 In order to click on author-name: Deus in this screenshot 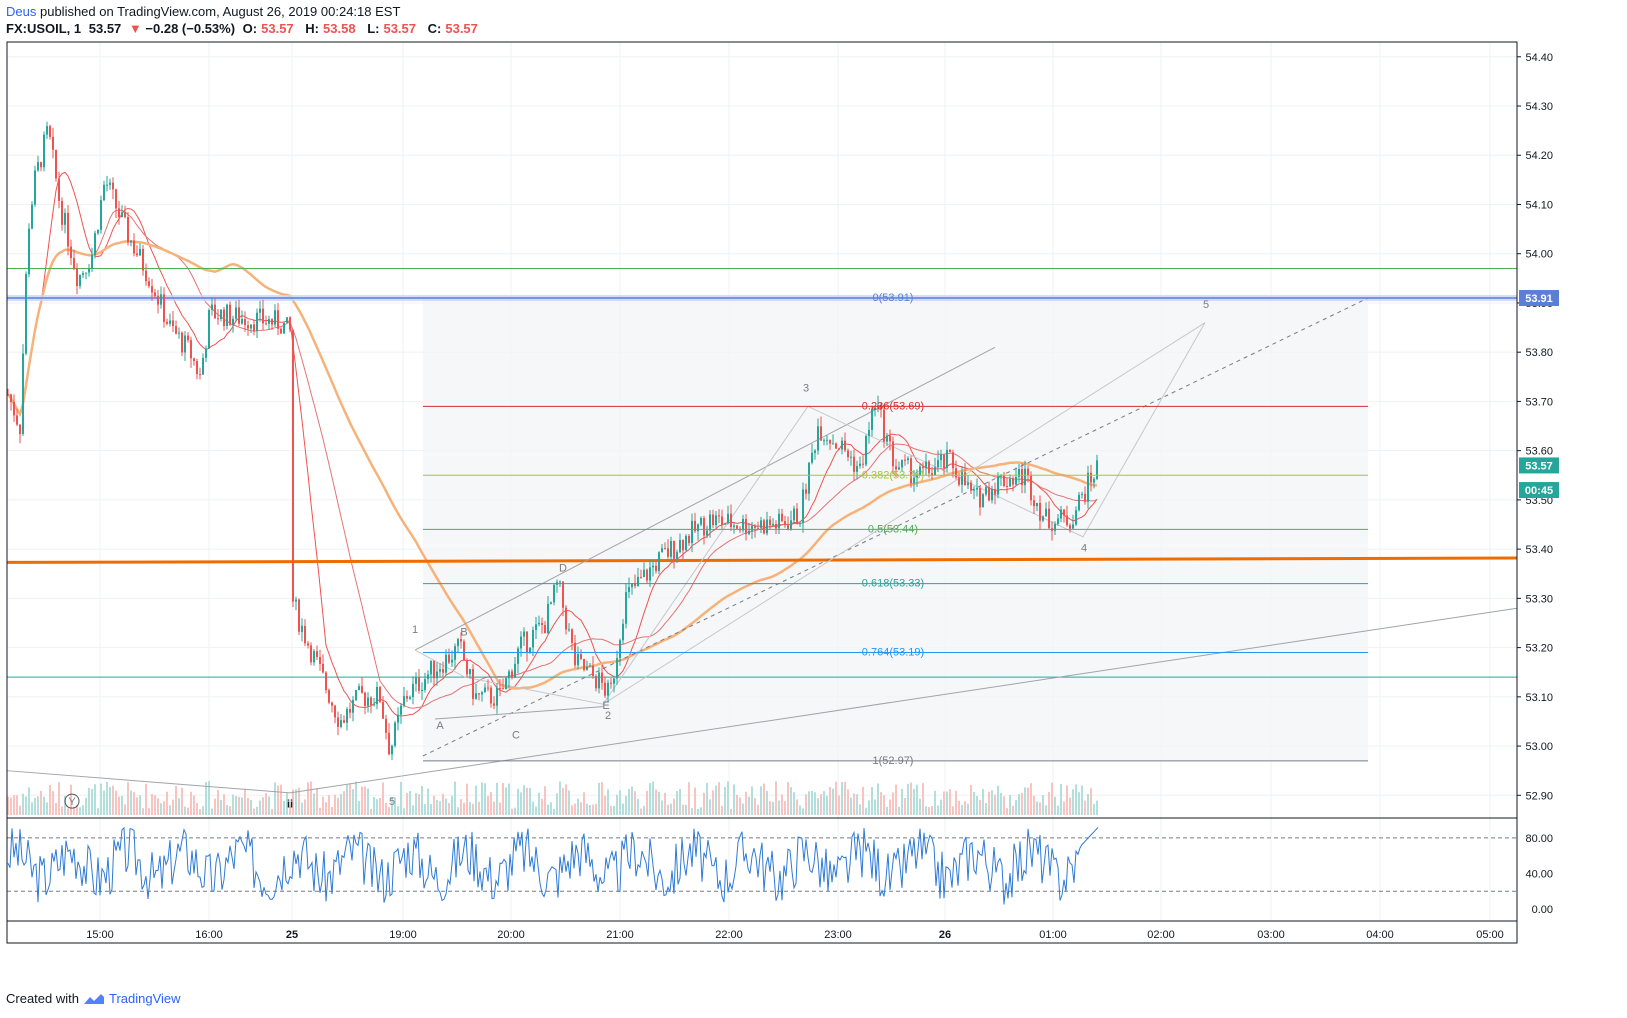, I will do `click(21, 11)`.